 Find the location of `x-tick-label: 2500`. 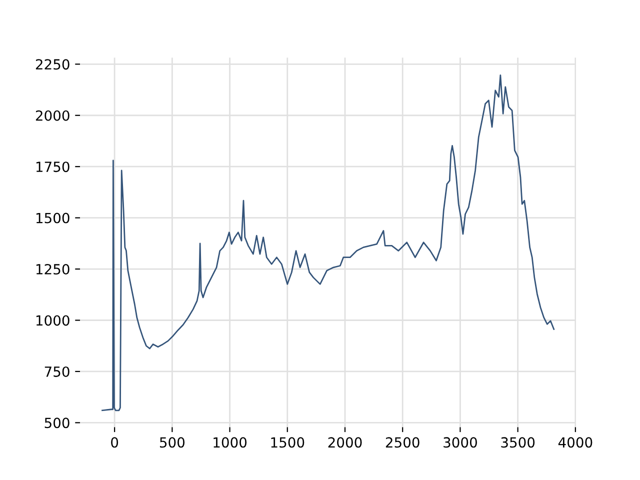

x-tick-label: 2500 is located at coordinates (403, 442).